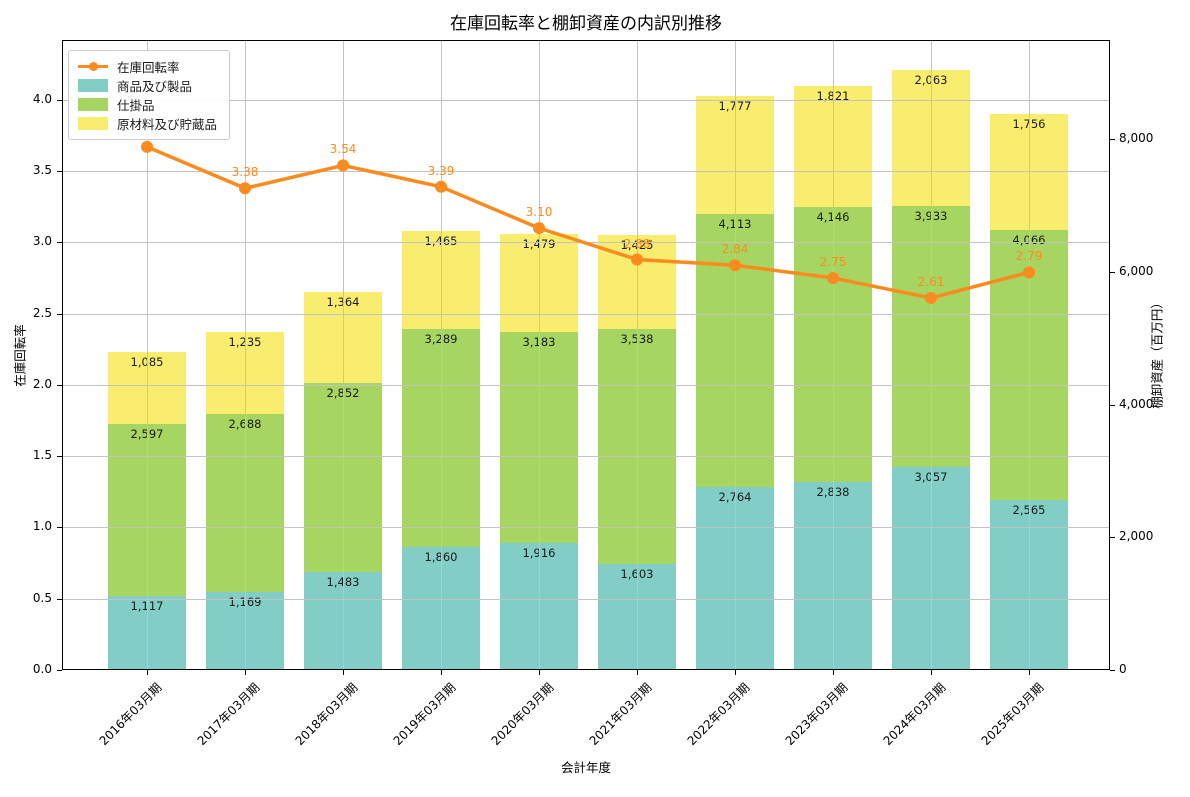 This screenshot has width=1190, height=797. Describe the element at coordinates (1012, 714) in the screenshot. I see `x-tick-label: 2025年03月期` at that location.